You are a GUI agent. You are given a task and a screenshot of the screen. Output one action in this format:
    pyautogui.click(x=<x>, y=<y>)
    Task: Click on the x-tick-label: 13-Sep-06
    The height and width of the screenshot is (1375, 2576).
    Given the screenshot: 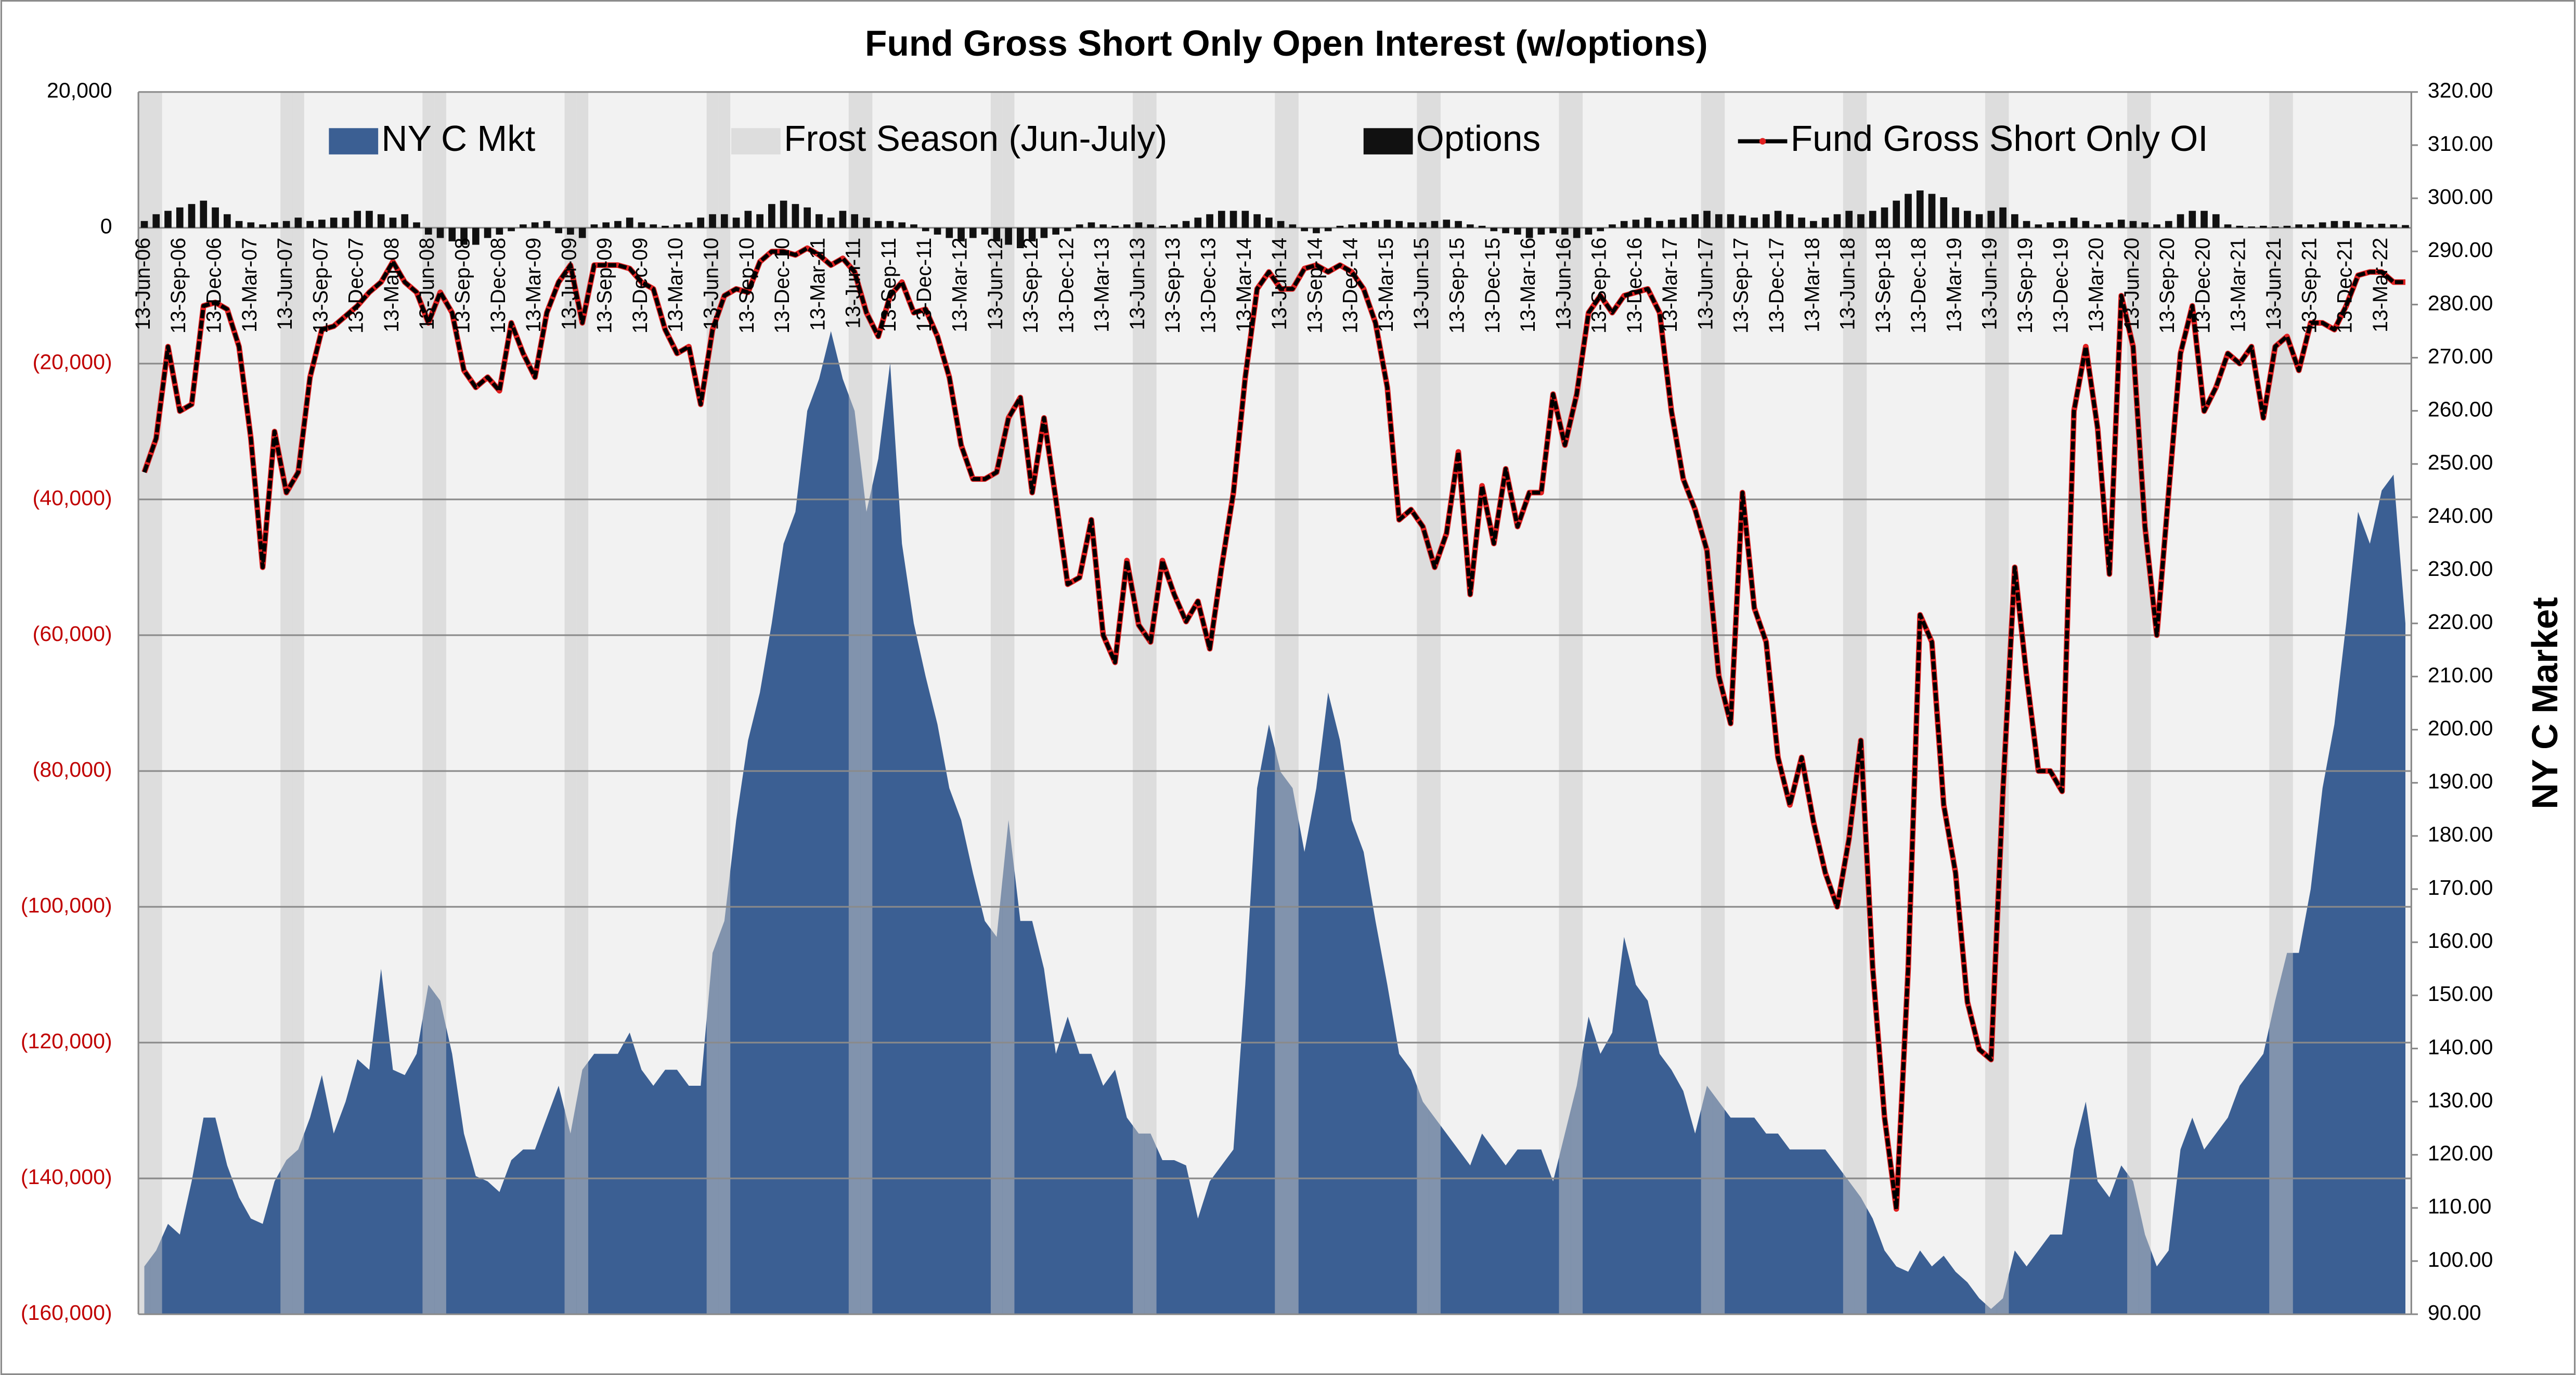 What is the action you would take?
    pyautogui.click(x=178, y=286)
    